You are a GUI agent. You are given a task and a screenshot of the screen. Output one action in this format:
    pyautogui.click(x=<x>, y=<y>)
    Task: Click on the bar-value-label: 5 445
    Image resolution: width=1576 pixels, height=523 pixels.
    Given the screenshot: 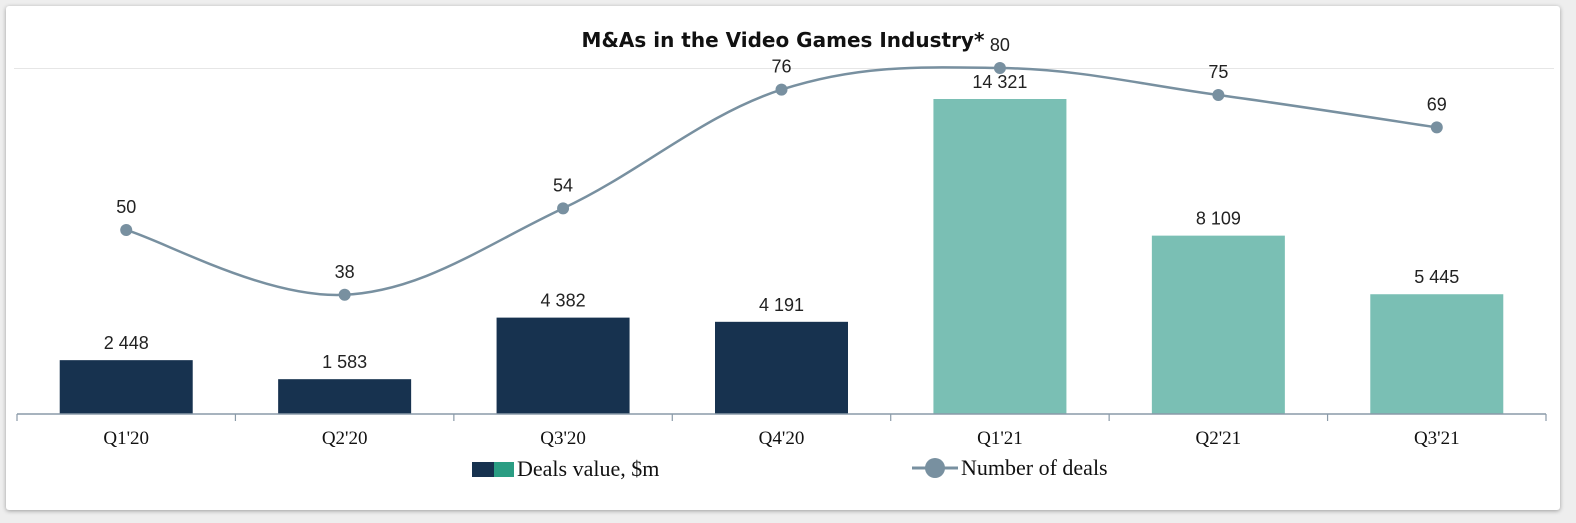 What is the action you would take?
    pyautogui.click(x=1436, y=277)
    